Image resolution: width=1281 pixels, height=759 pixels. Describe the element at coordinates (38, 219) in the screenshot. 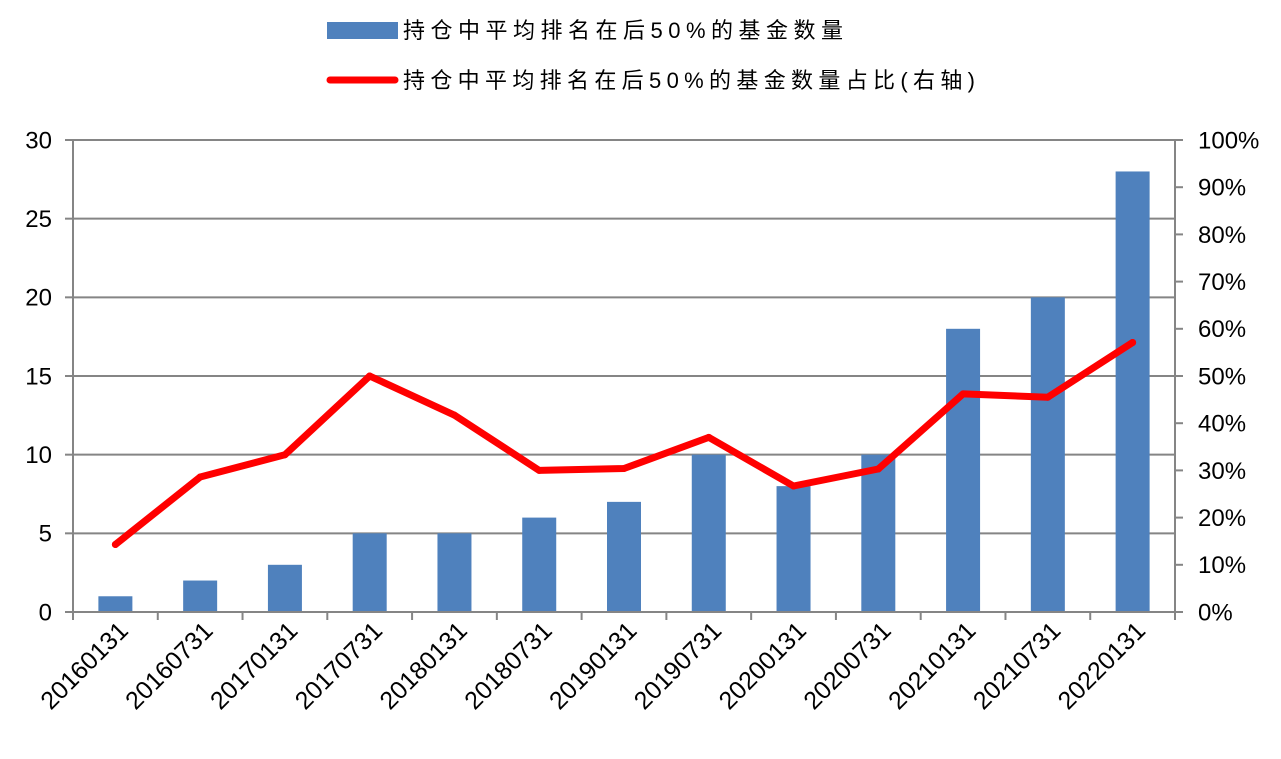

I see `left-axis-tick-label: 25` at that location.